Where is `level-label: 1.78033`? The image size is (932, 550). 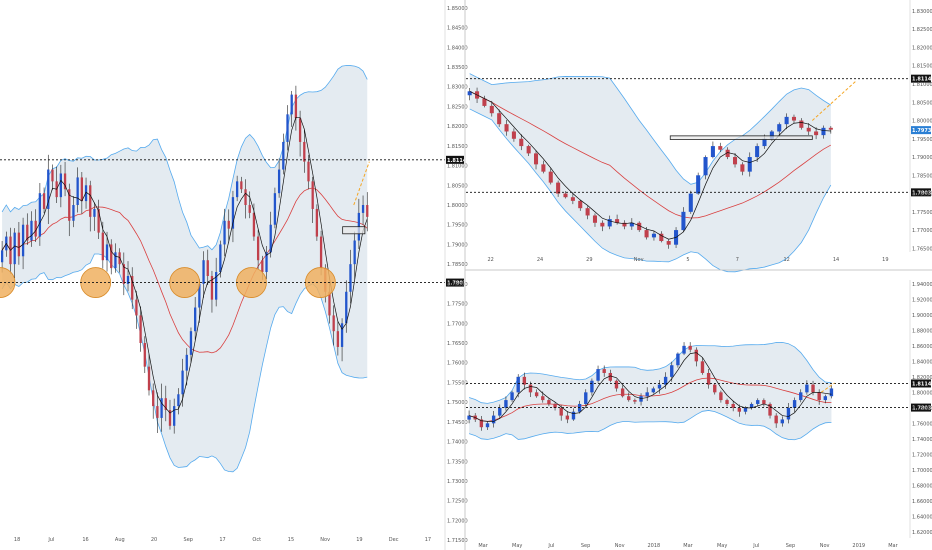
level-label: 1.78033 is located at coordinates (922, 409).